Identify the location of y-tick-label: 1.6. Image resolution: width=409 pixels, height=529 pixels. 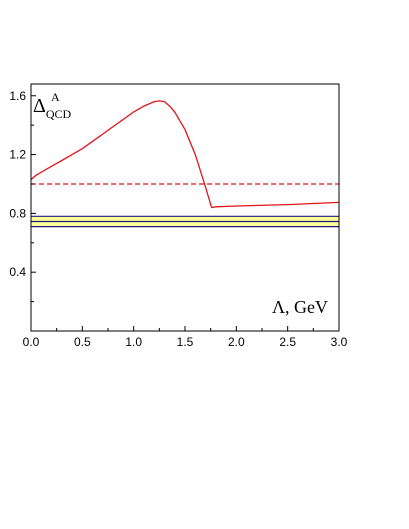
(17, 96).